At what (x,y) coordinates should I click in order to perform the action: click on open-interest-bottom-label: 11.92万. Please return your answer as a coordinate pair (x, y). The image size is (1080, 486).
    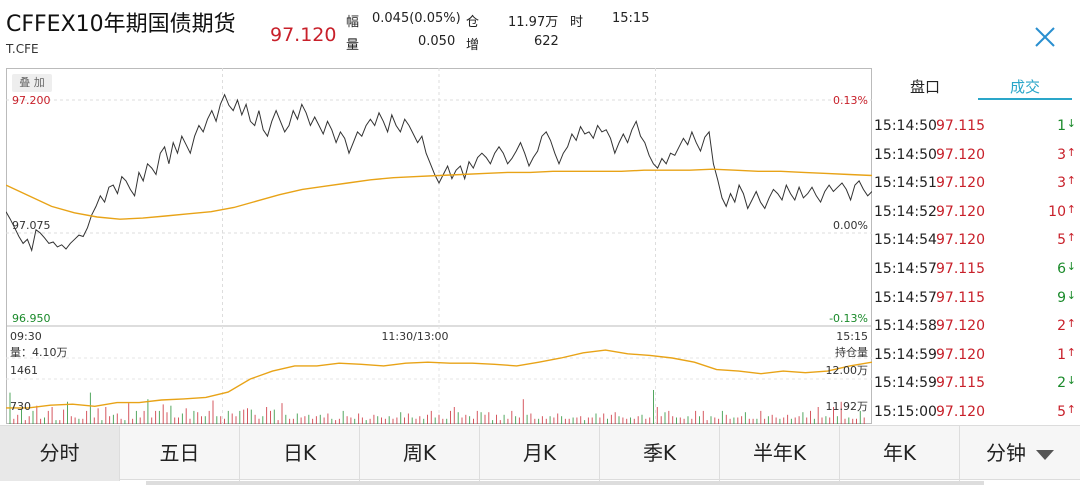
    Looking at the image, I should click on (847, 406).